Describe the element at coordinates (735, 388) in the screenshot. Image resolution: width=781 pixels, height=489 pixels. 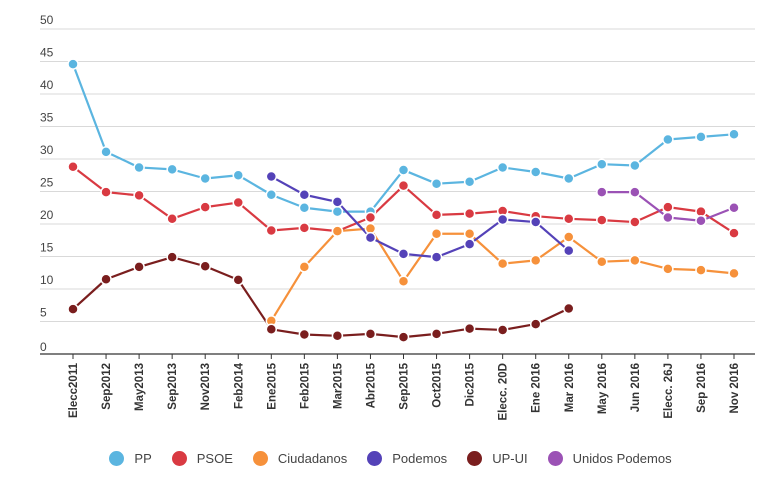
I see `x-tick-label: Nov 2016` at that location.